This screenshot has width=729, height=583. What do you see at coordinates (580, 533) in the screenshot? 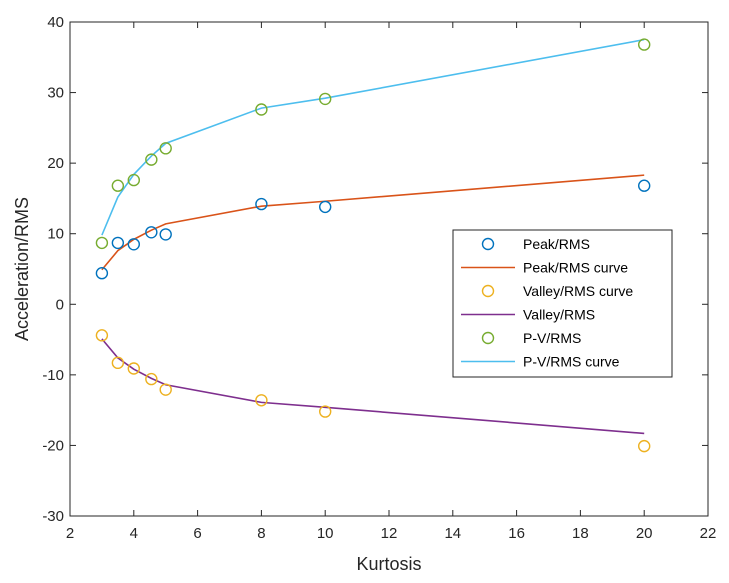
I see `x-tick-label: 18` at bounding box center [580, 533].